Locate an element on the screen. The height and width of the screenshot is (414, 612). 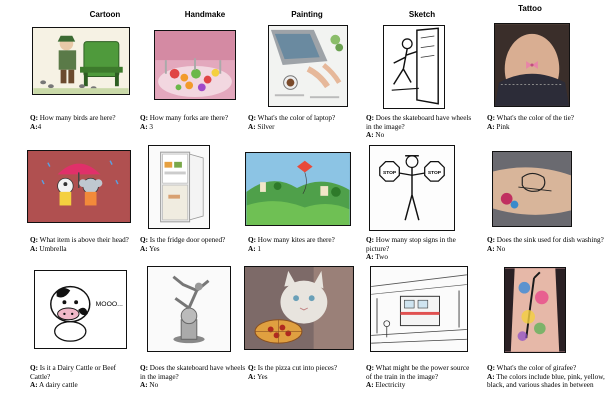
sketch-train-station-image is located at coordinates (419, 309).